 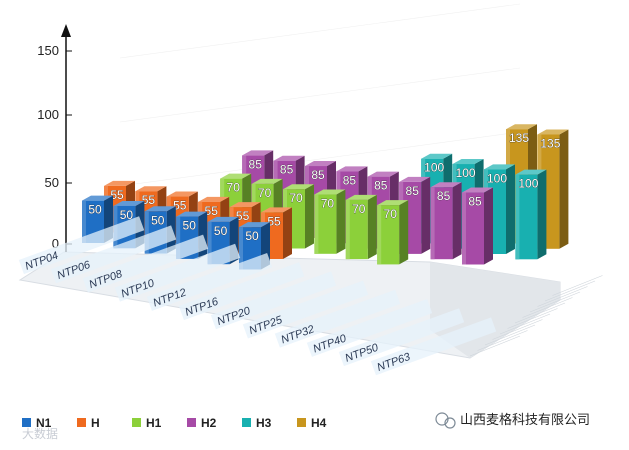 What do you see at coordinates (136, 422) in the screenshot?
I see `legend-swatch-H1` at bounding box center [136, 422].